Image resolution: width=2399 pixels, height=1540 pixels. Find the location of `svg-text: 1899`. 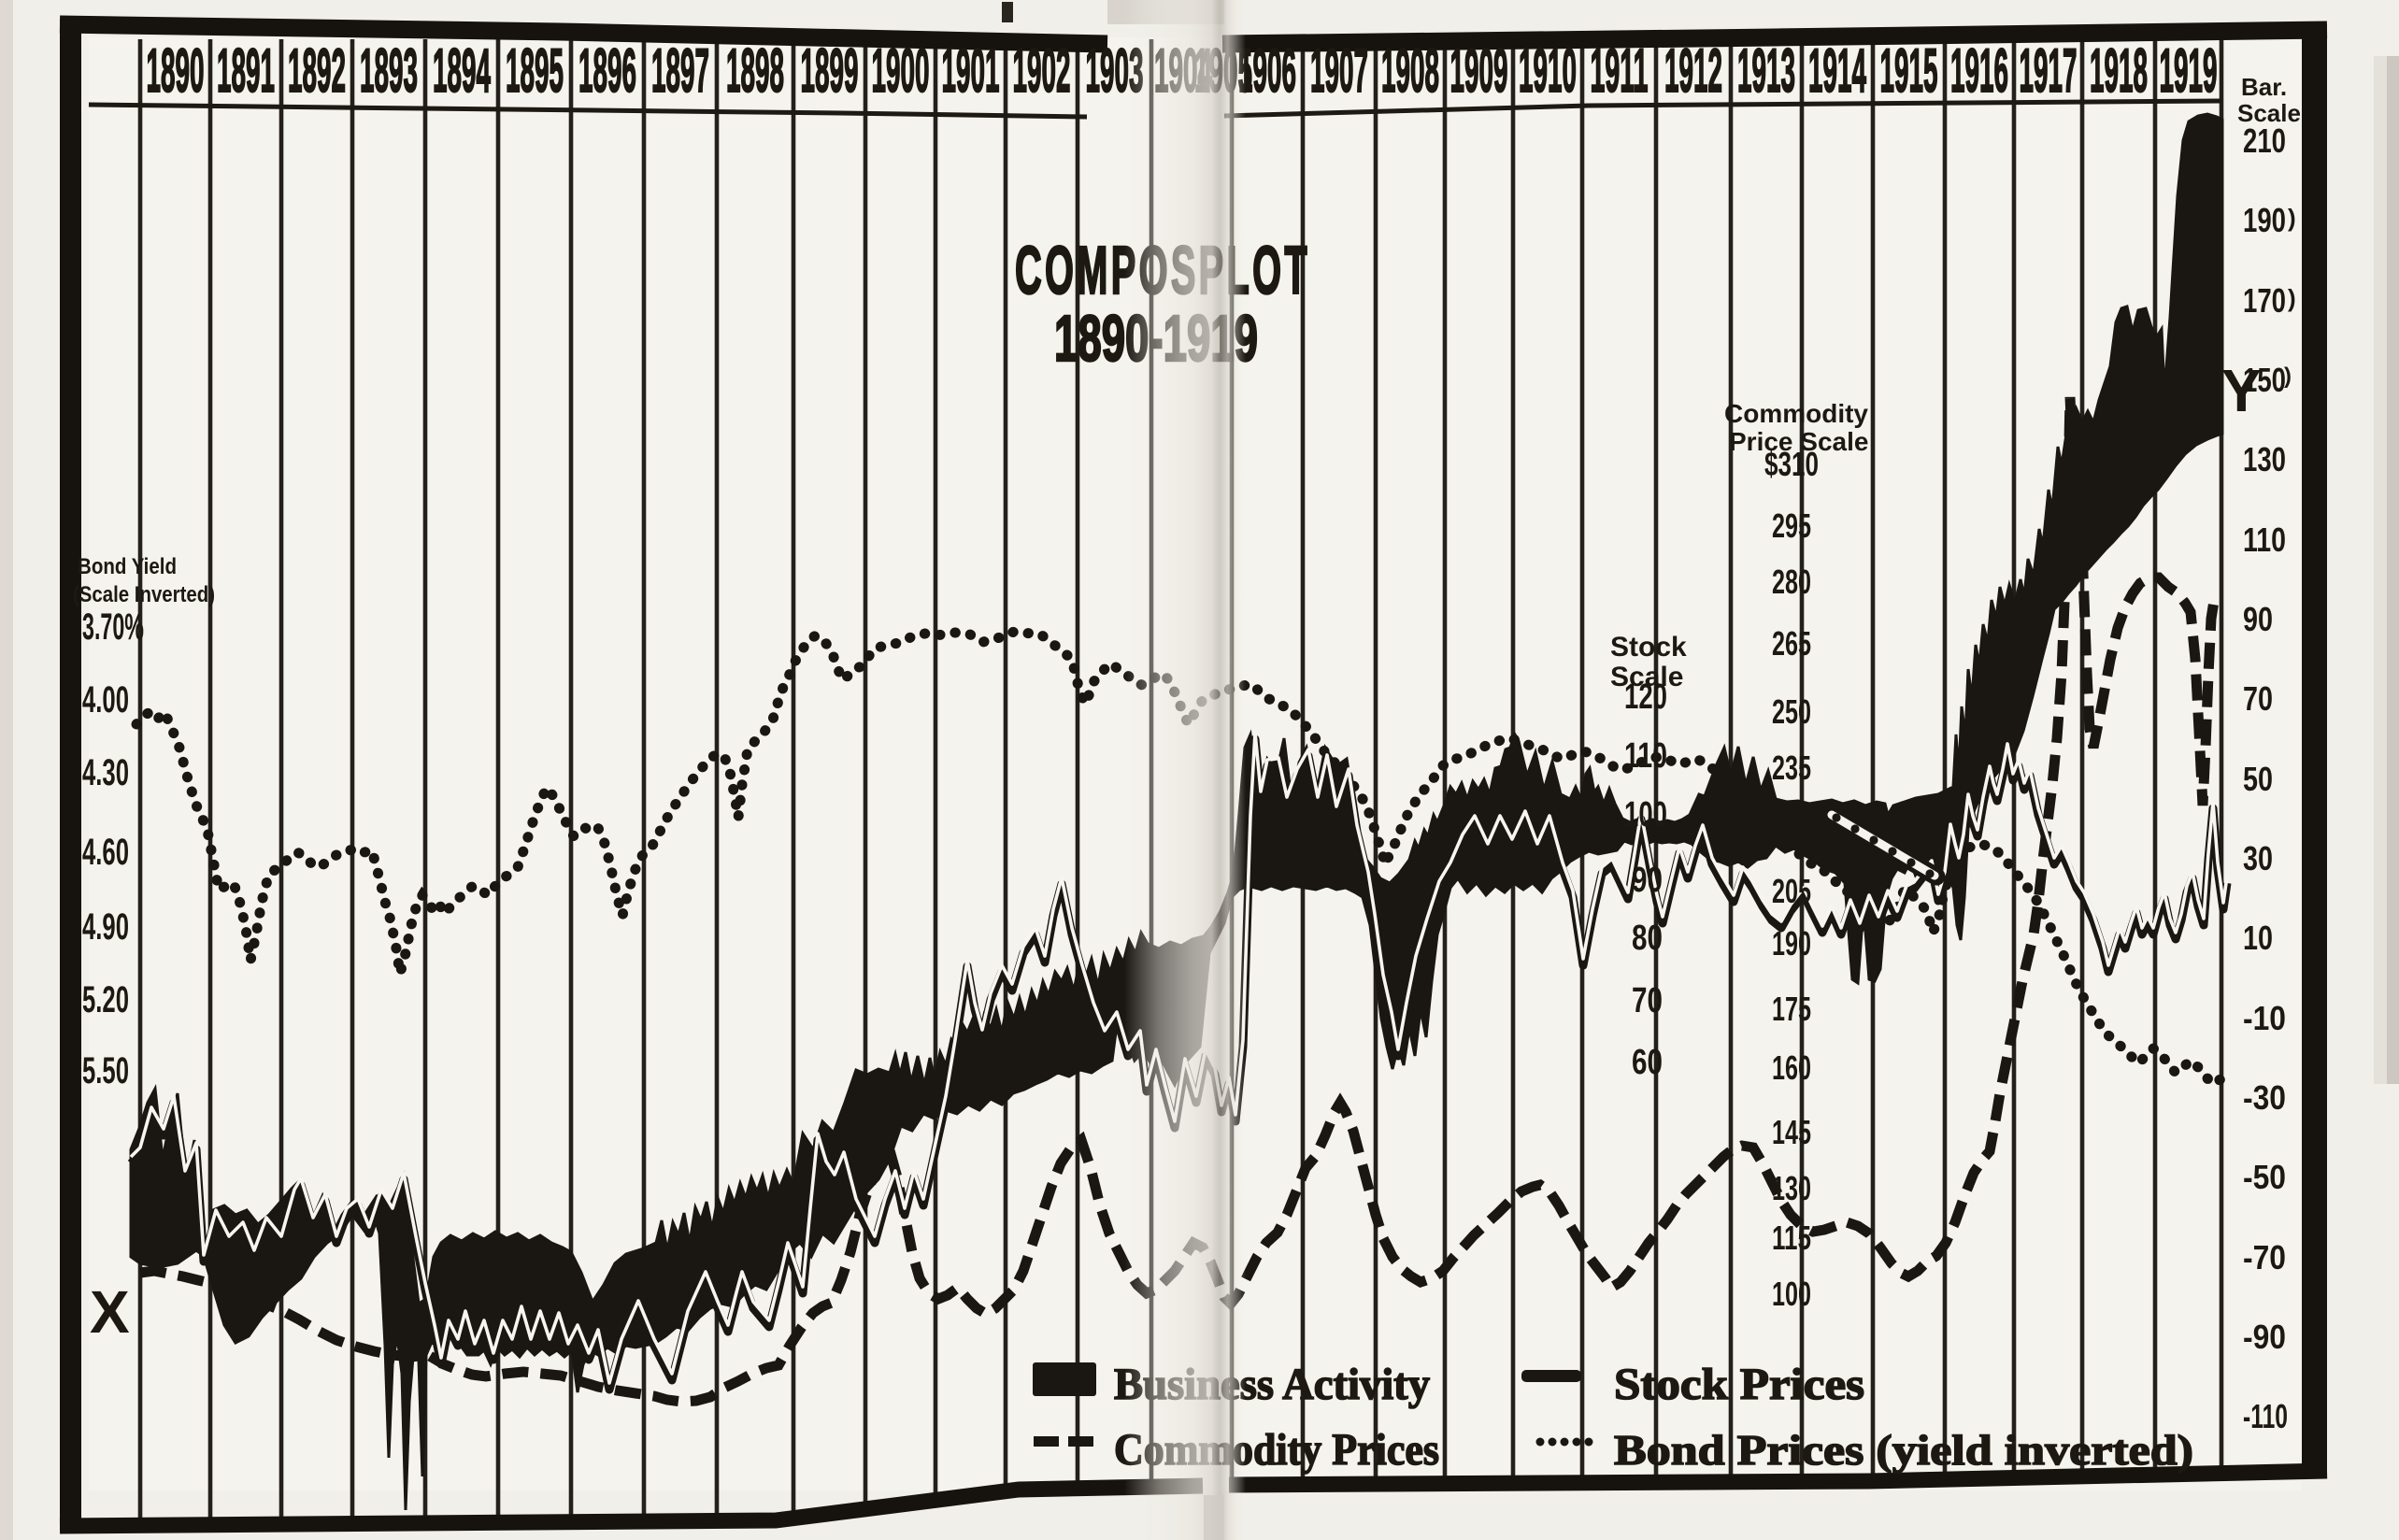

svg-text: 1899 is located at coordinates (830, 70).